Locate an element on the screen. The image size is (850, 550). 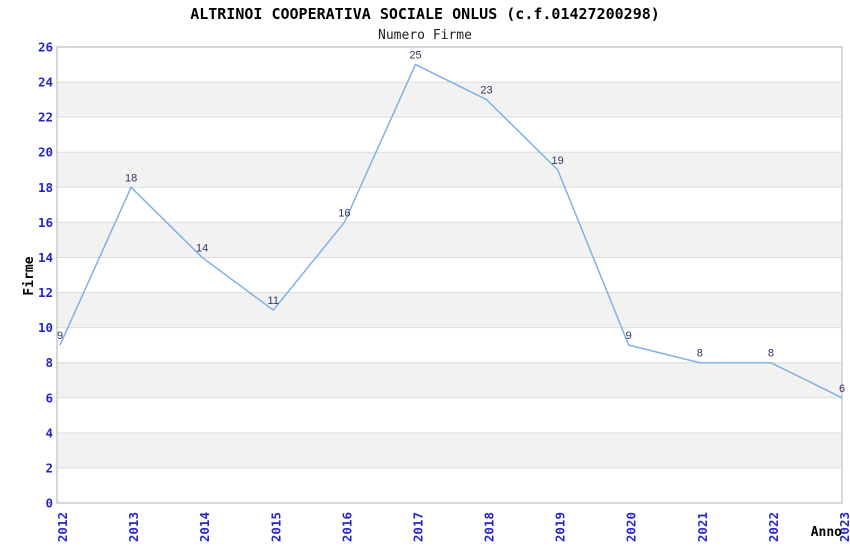
y-tick-label: 18 is located at coordinates (45, 187).